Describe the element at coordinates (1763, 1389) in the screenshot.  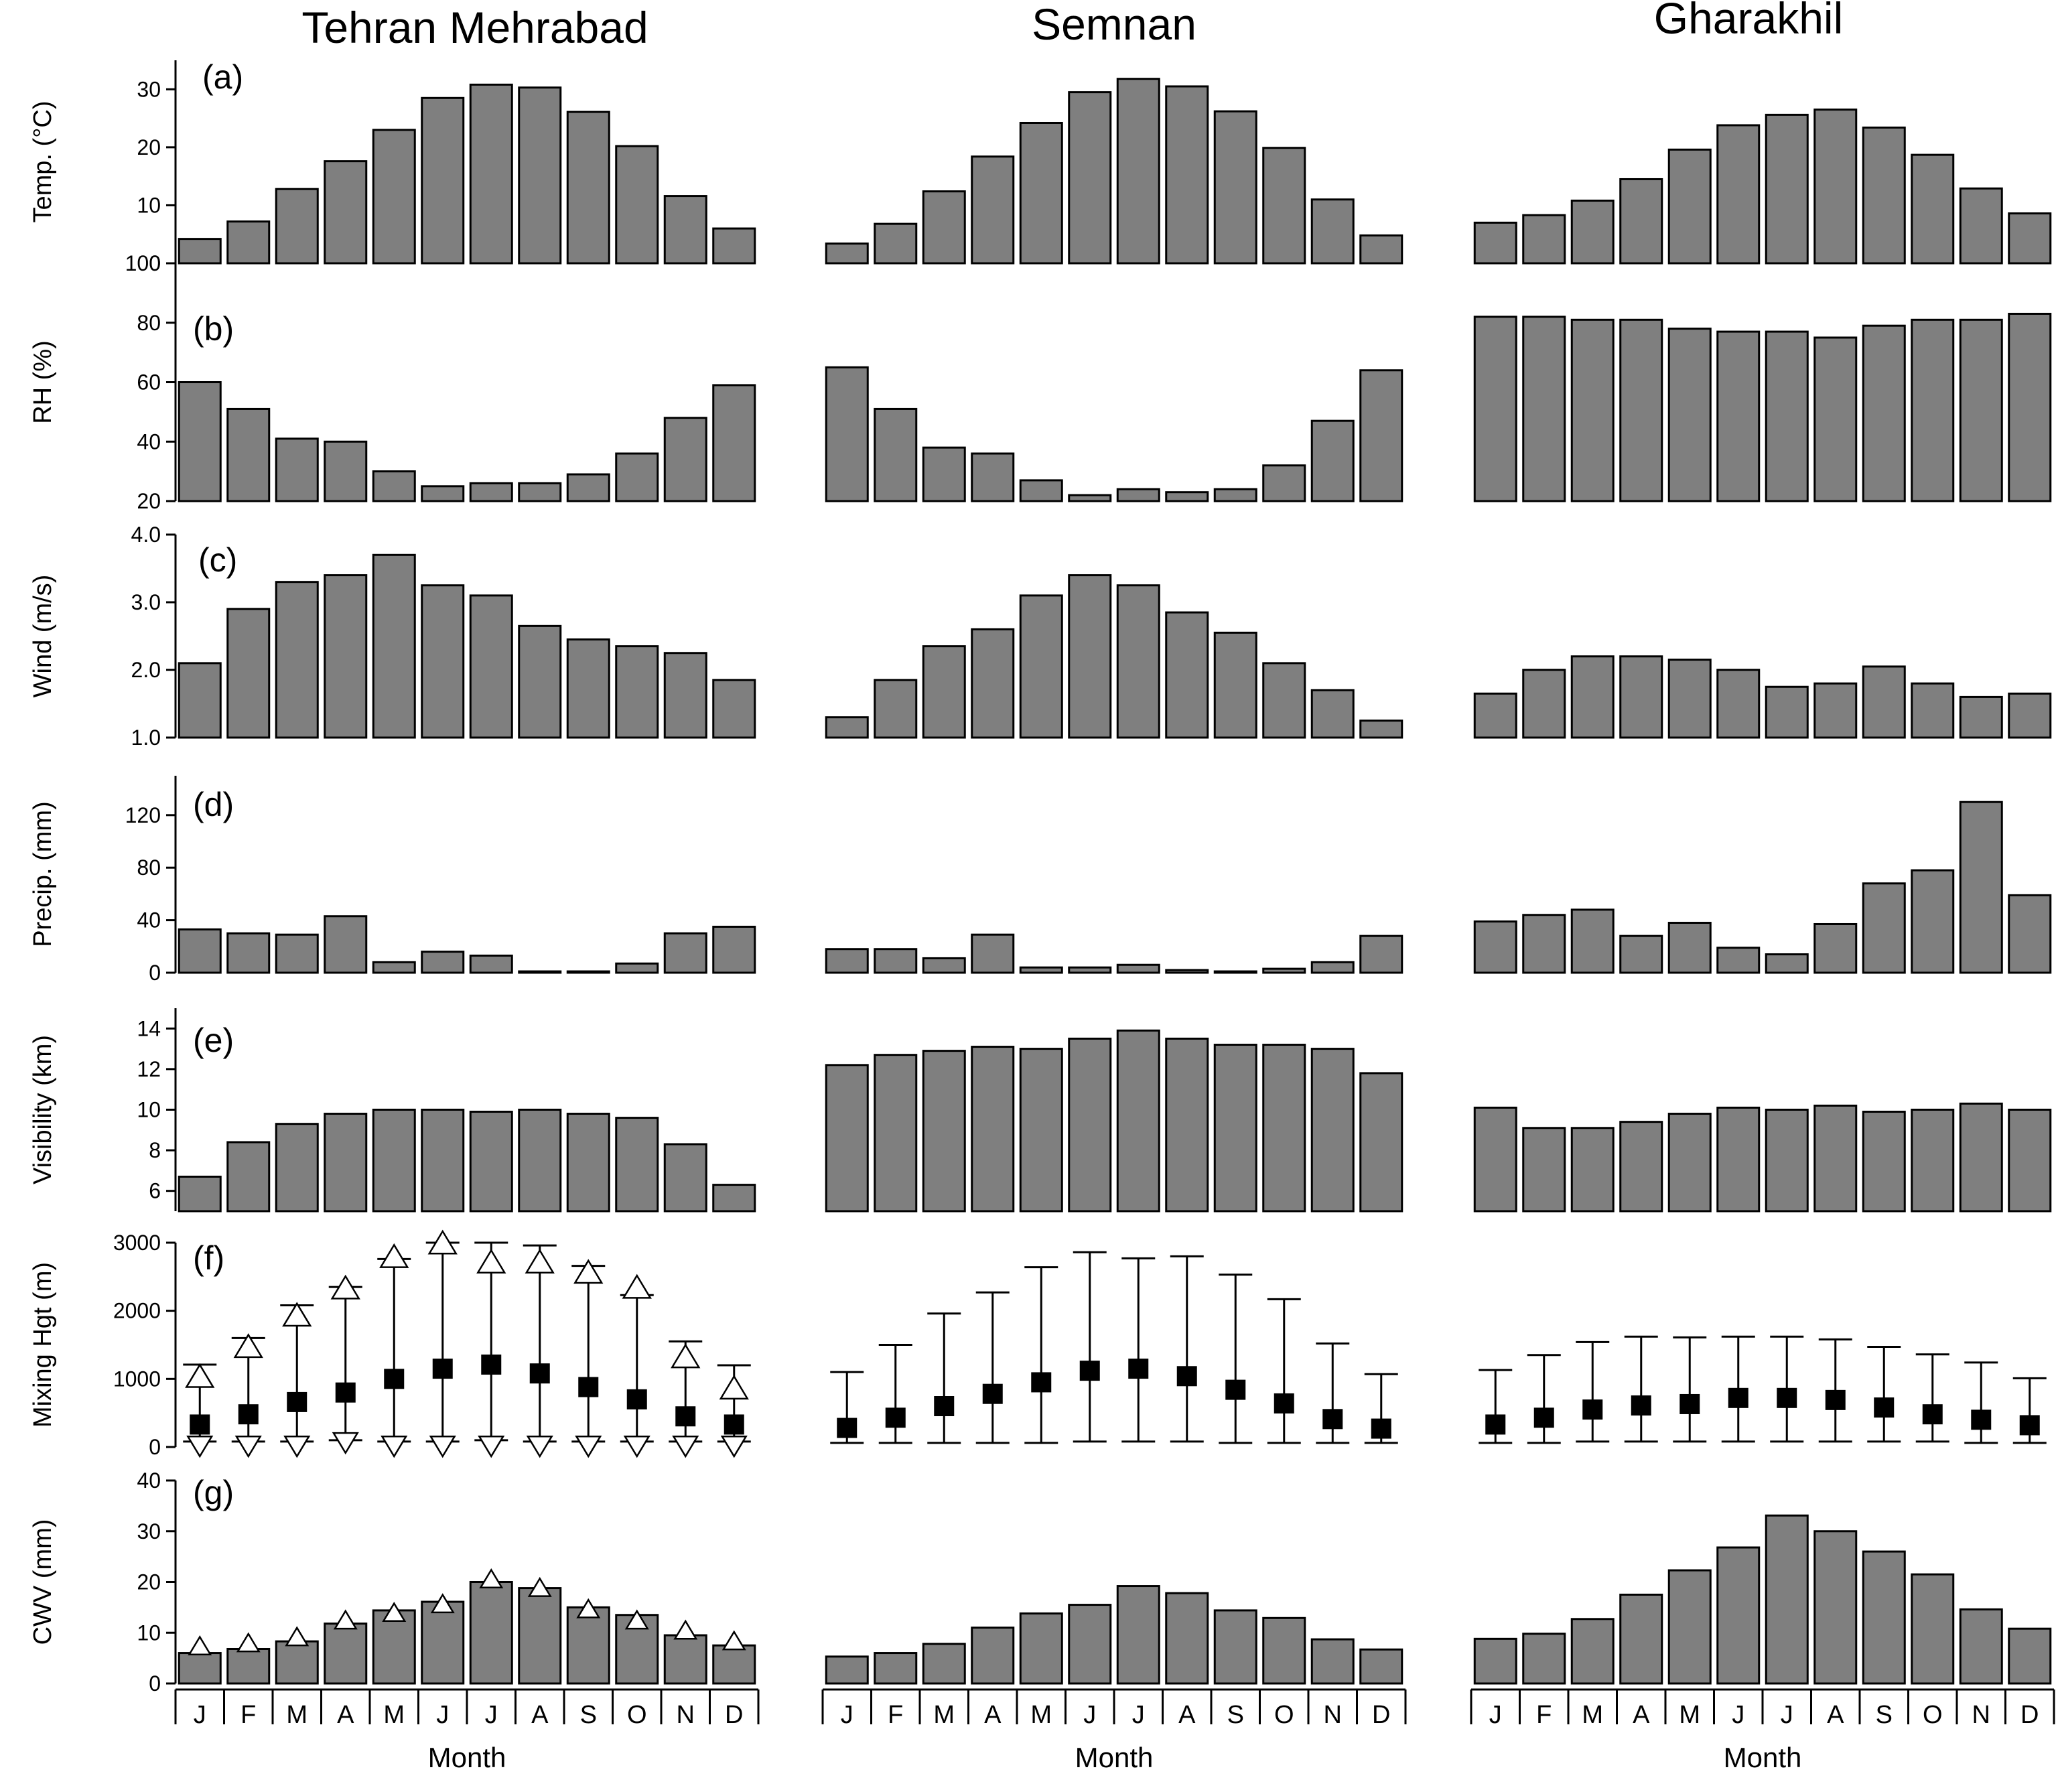
I see `series-gharakhil` at that location.